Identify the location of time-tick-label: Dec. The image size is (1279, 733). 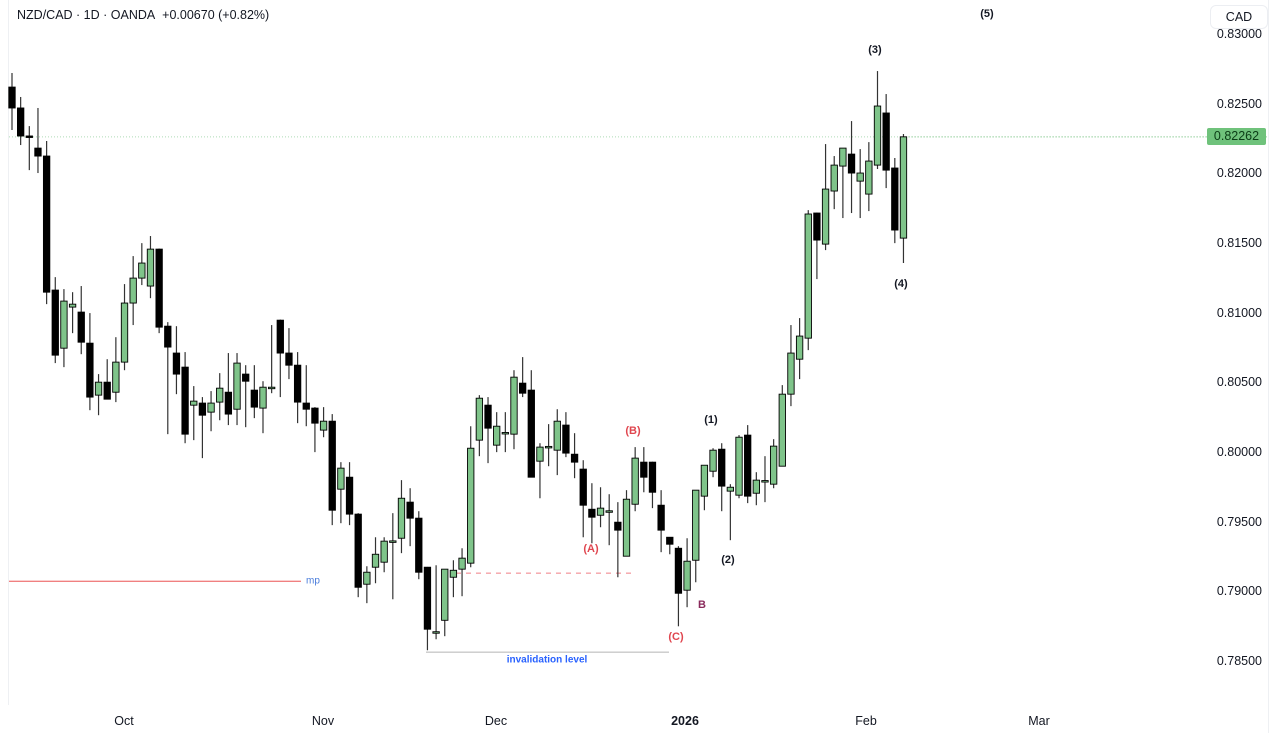
(496, 721).